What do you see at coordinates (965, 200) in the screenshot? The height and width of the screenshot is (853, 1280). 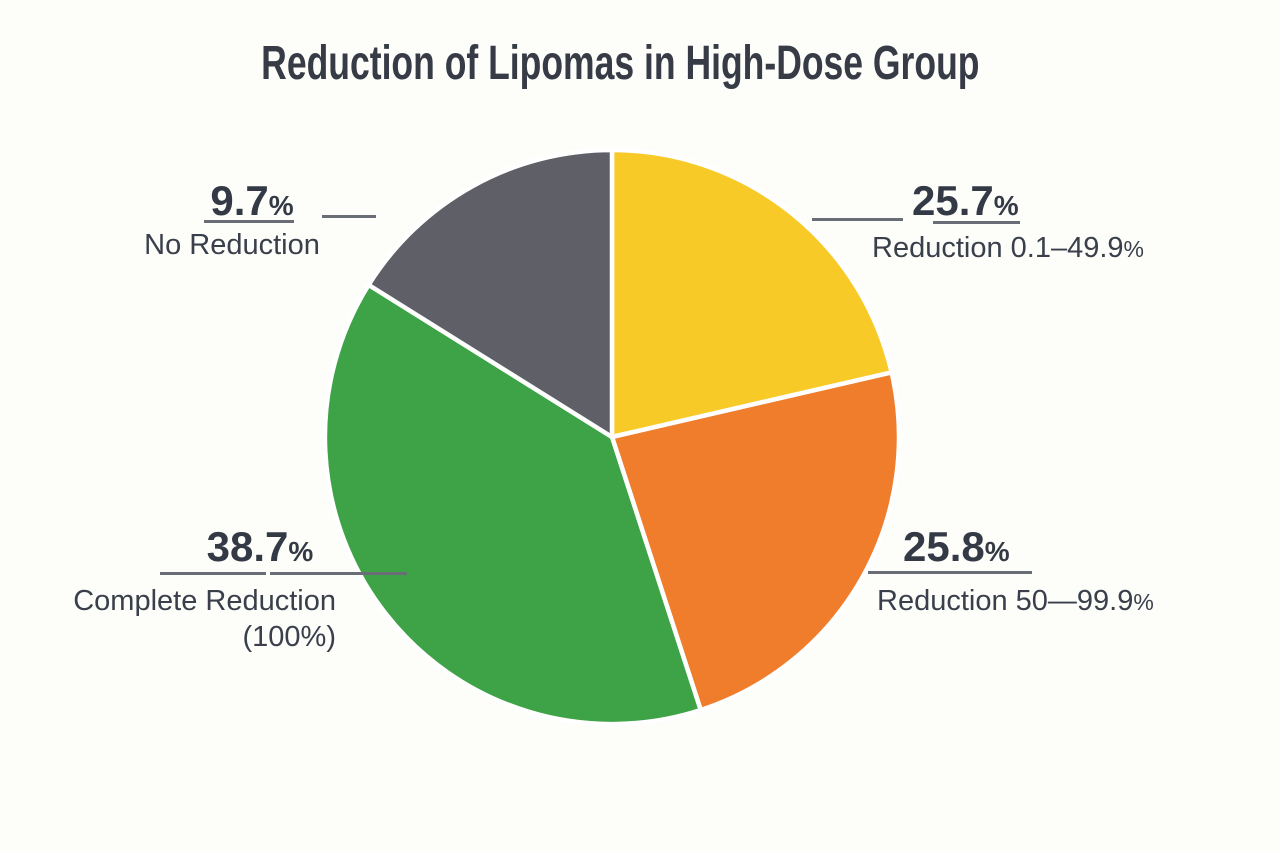 I see `slice-value-reduction-0-1-to-49-9: 25.7%` at bounding box center [965, 200].